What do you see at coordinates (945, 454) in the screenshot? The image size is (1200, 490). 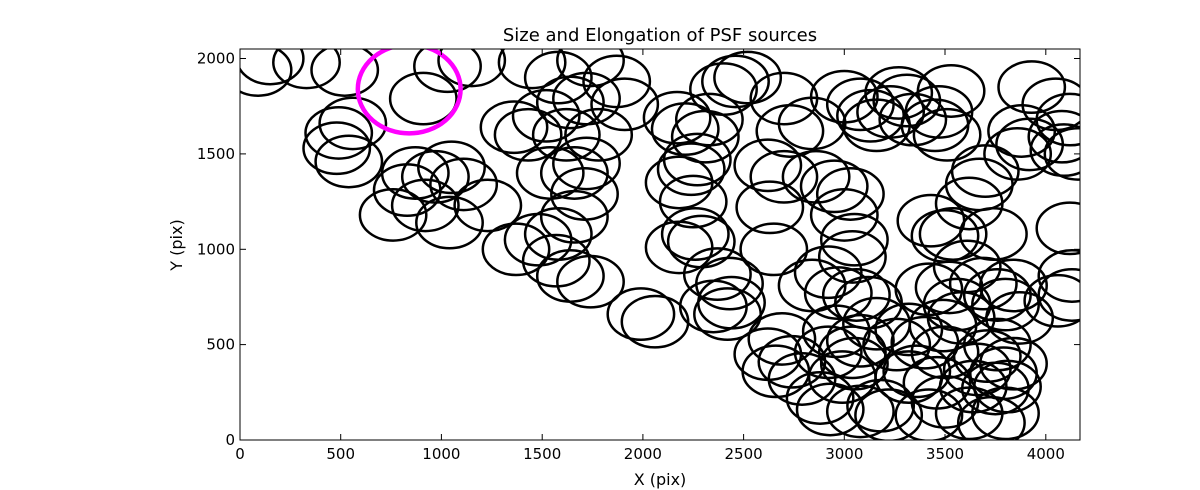 I see `x-tick-label: 3500` at bounding box center [945, 454].